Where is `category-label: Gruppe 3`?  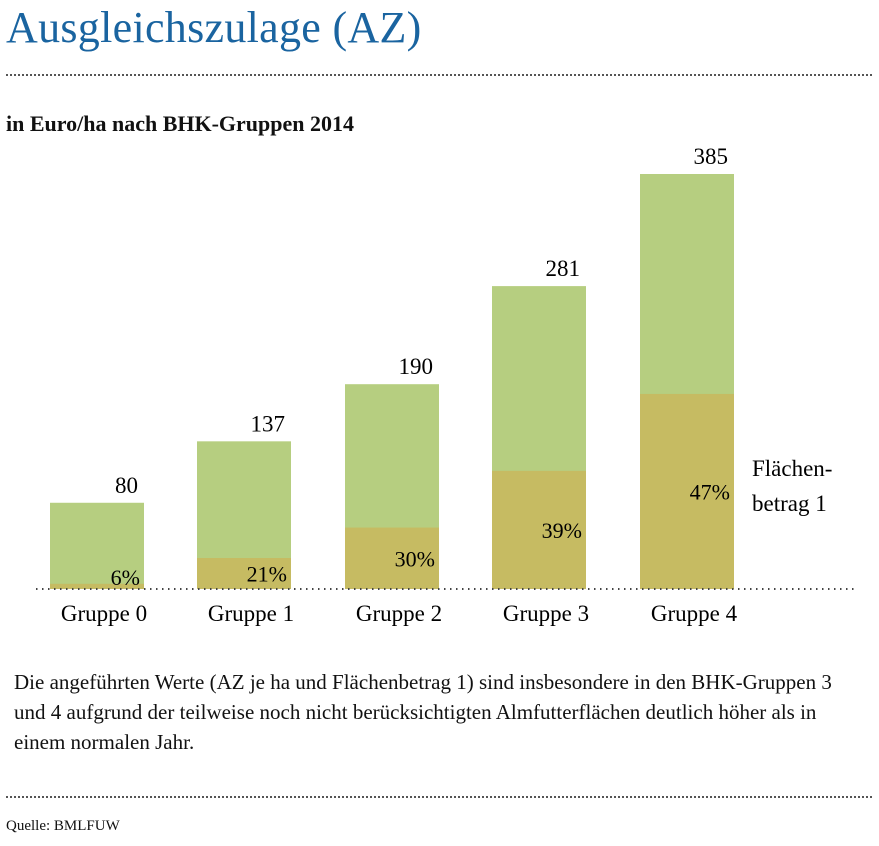
category-label: Gruppe 3 is located at coordinates (546, 613).